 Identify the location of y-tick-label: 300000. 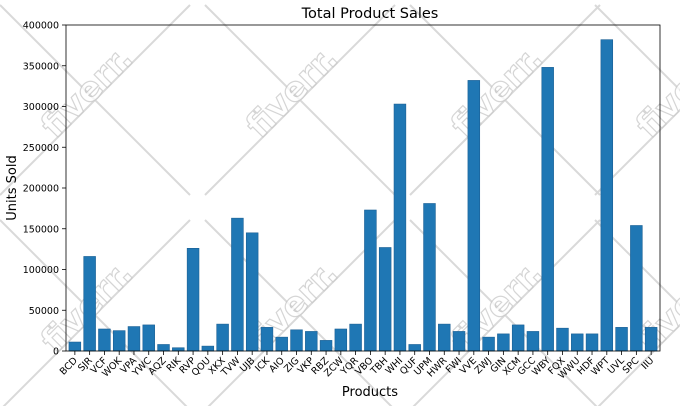
(41, 107).